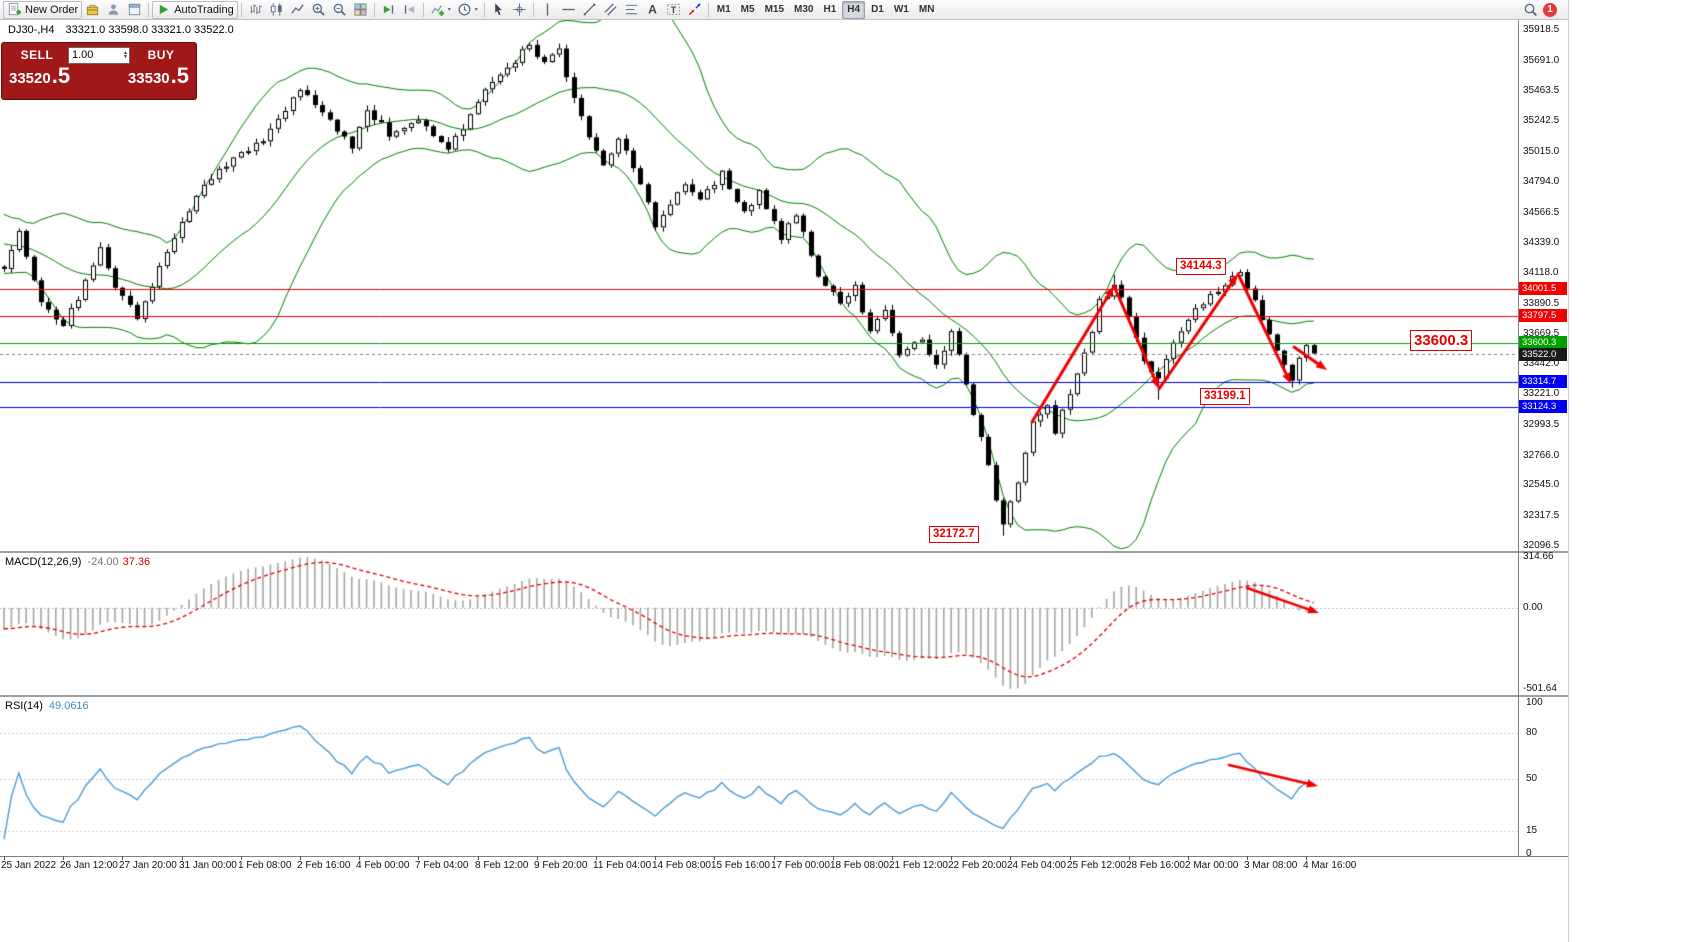  I want to click on profile-button, so click(113, 10).